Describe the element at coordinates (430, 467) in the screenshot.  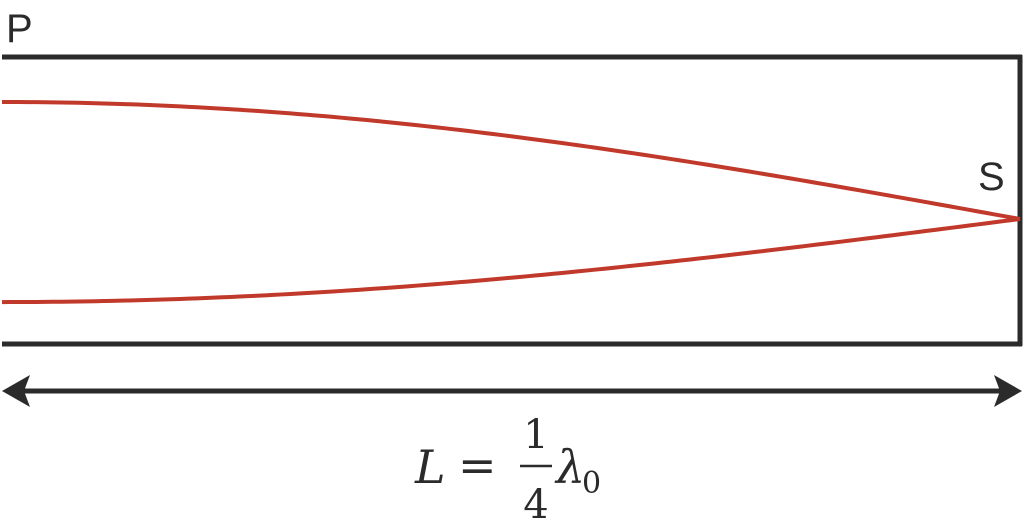
I see `formula-variable: L` at that location.